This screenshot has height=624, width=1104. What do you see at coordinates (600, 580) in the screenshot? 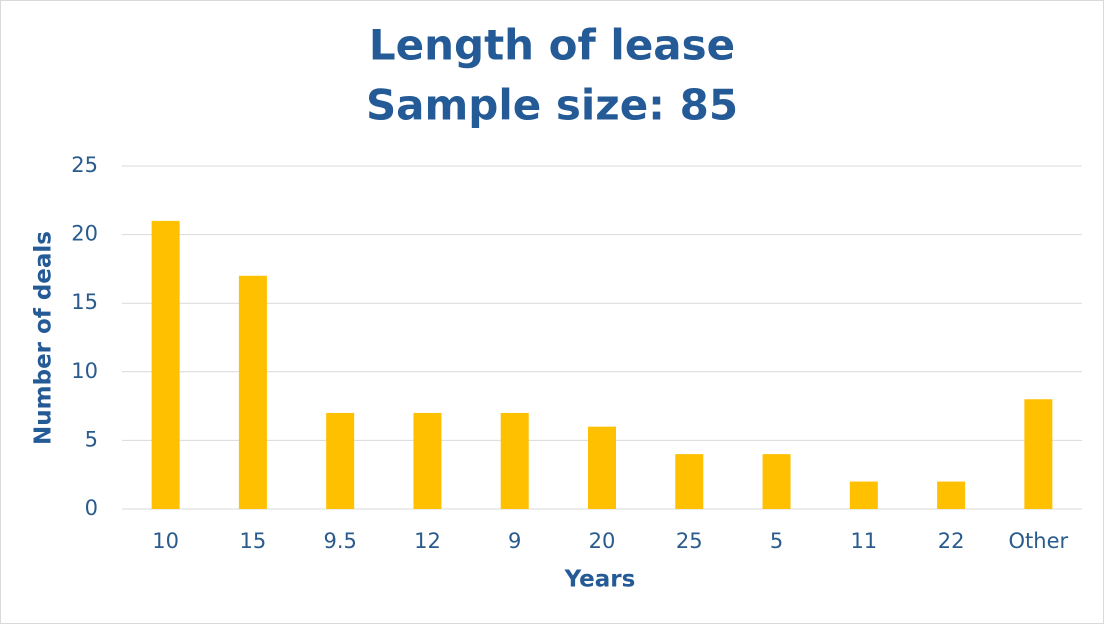
I see `x-axis-title: Years` at bounding box center [600, 580].